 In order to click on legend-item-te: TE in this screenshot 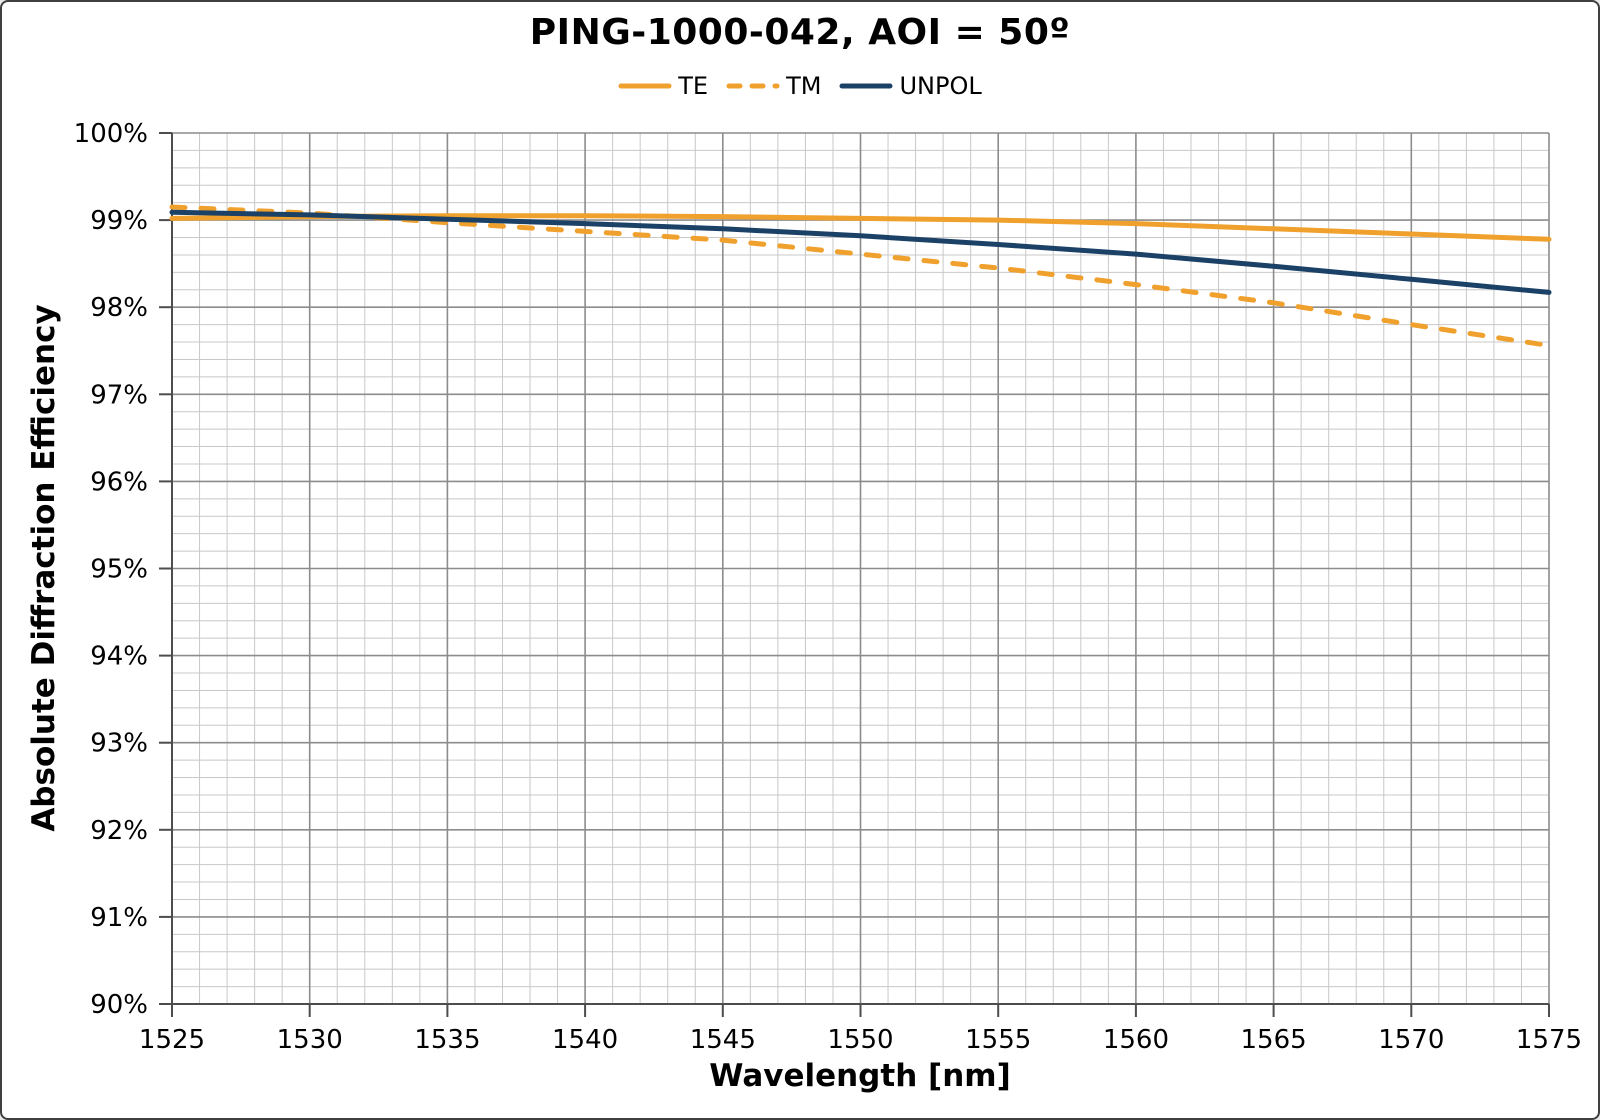, I will do `click(663, 86)`.